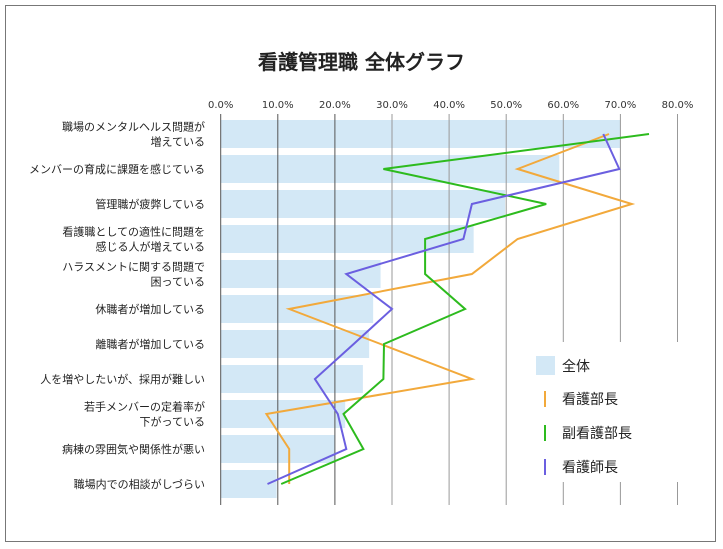  Describe the element at coordinates (220, 105) in the screenshot. I see `x-tick-label: 0.0%` at that location.